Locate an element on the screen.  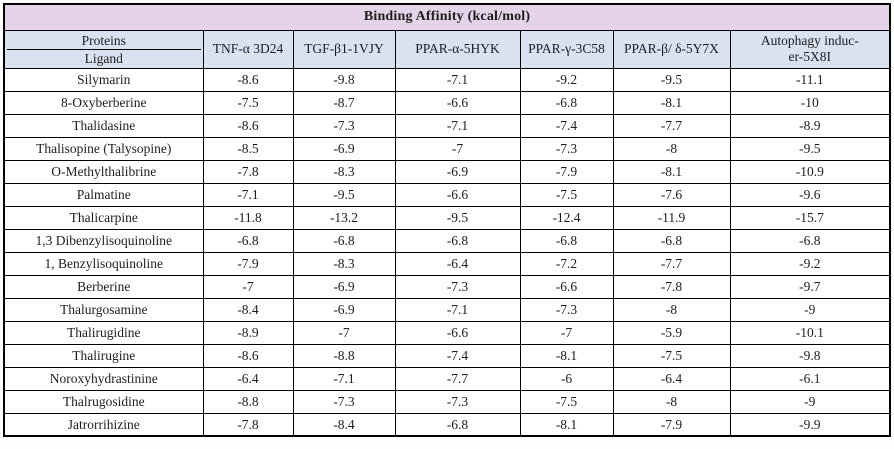
protein-column-header: PPAR-β/ δ-5Y7X is located at coordinates (671, 49).